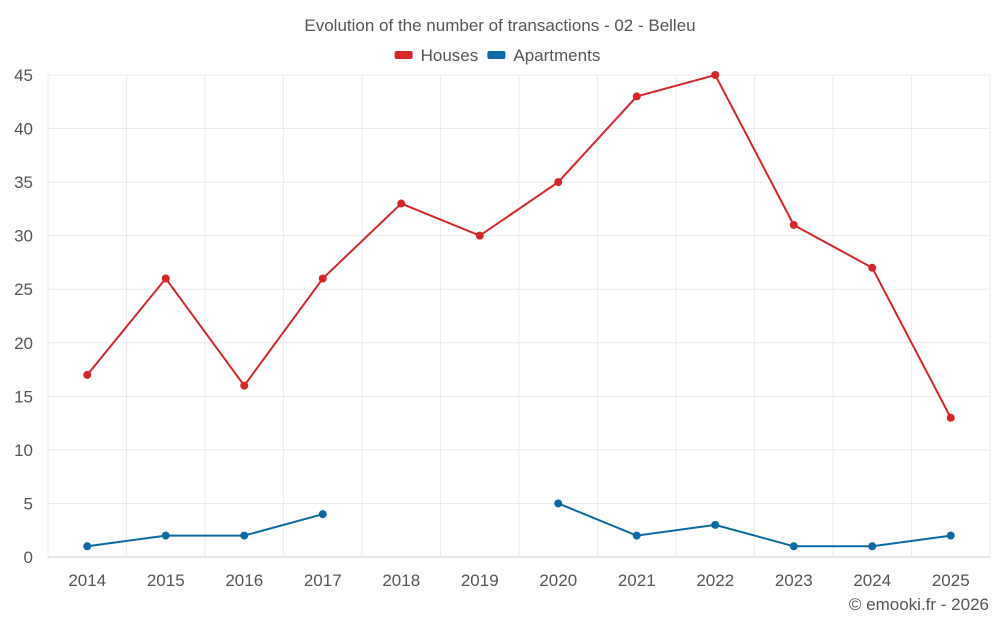 This screenshot has height=625, width=1000. What do you see at coordinates (23, 289) in the screenshot?
I see `y-tick-label: 25` at bounding box center [23, 289].